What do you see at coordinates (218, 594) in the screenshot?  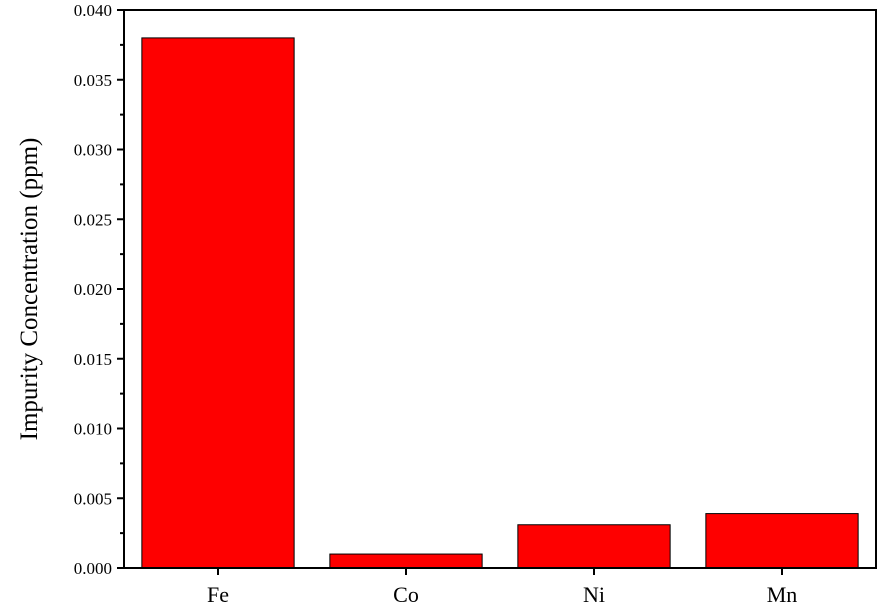 I see `x-tick-label-fe: Fe` at bounding box center [218, 594].